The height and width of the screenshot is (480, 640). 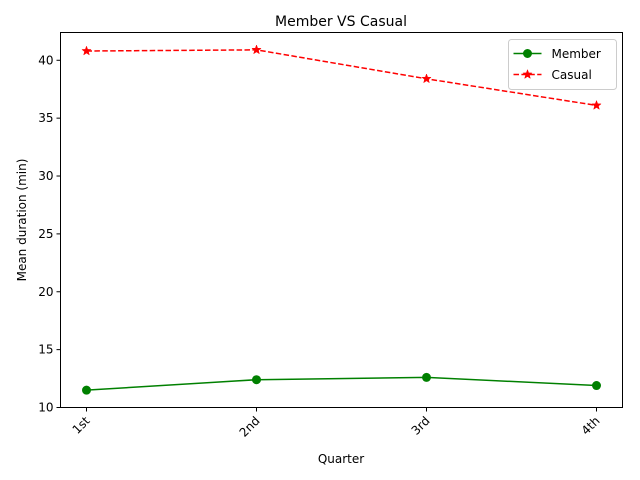 I want to click on y-tick-label: 15, so click(x=45, y=350).